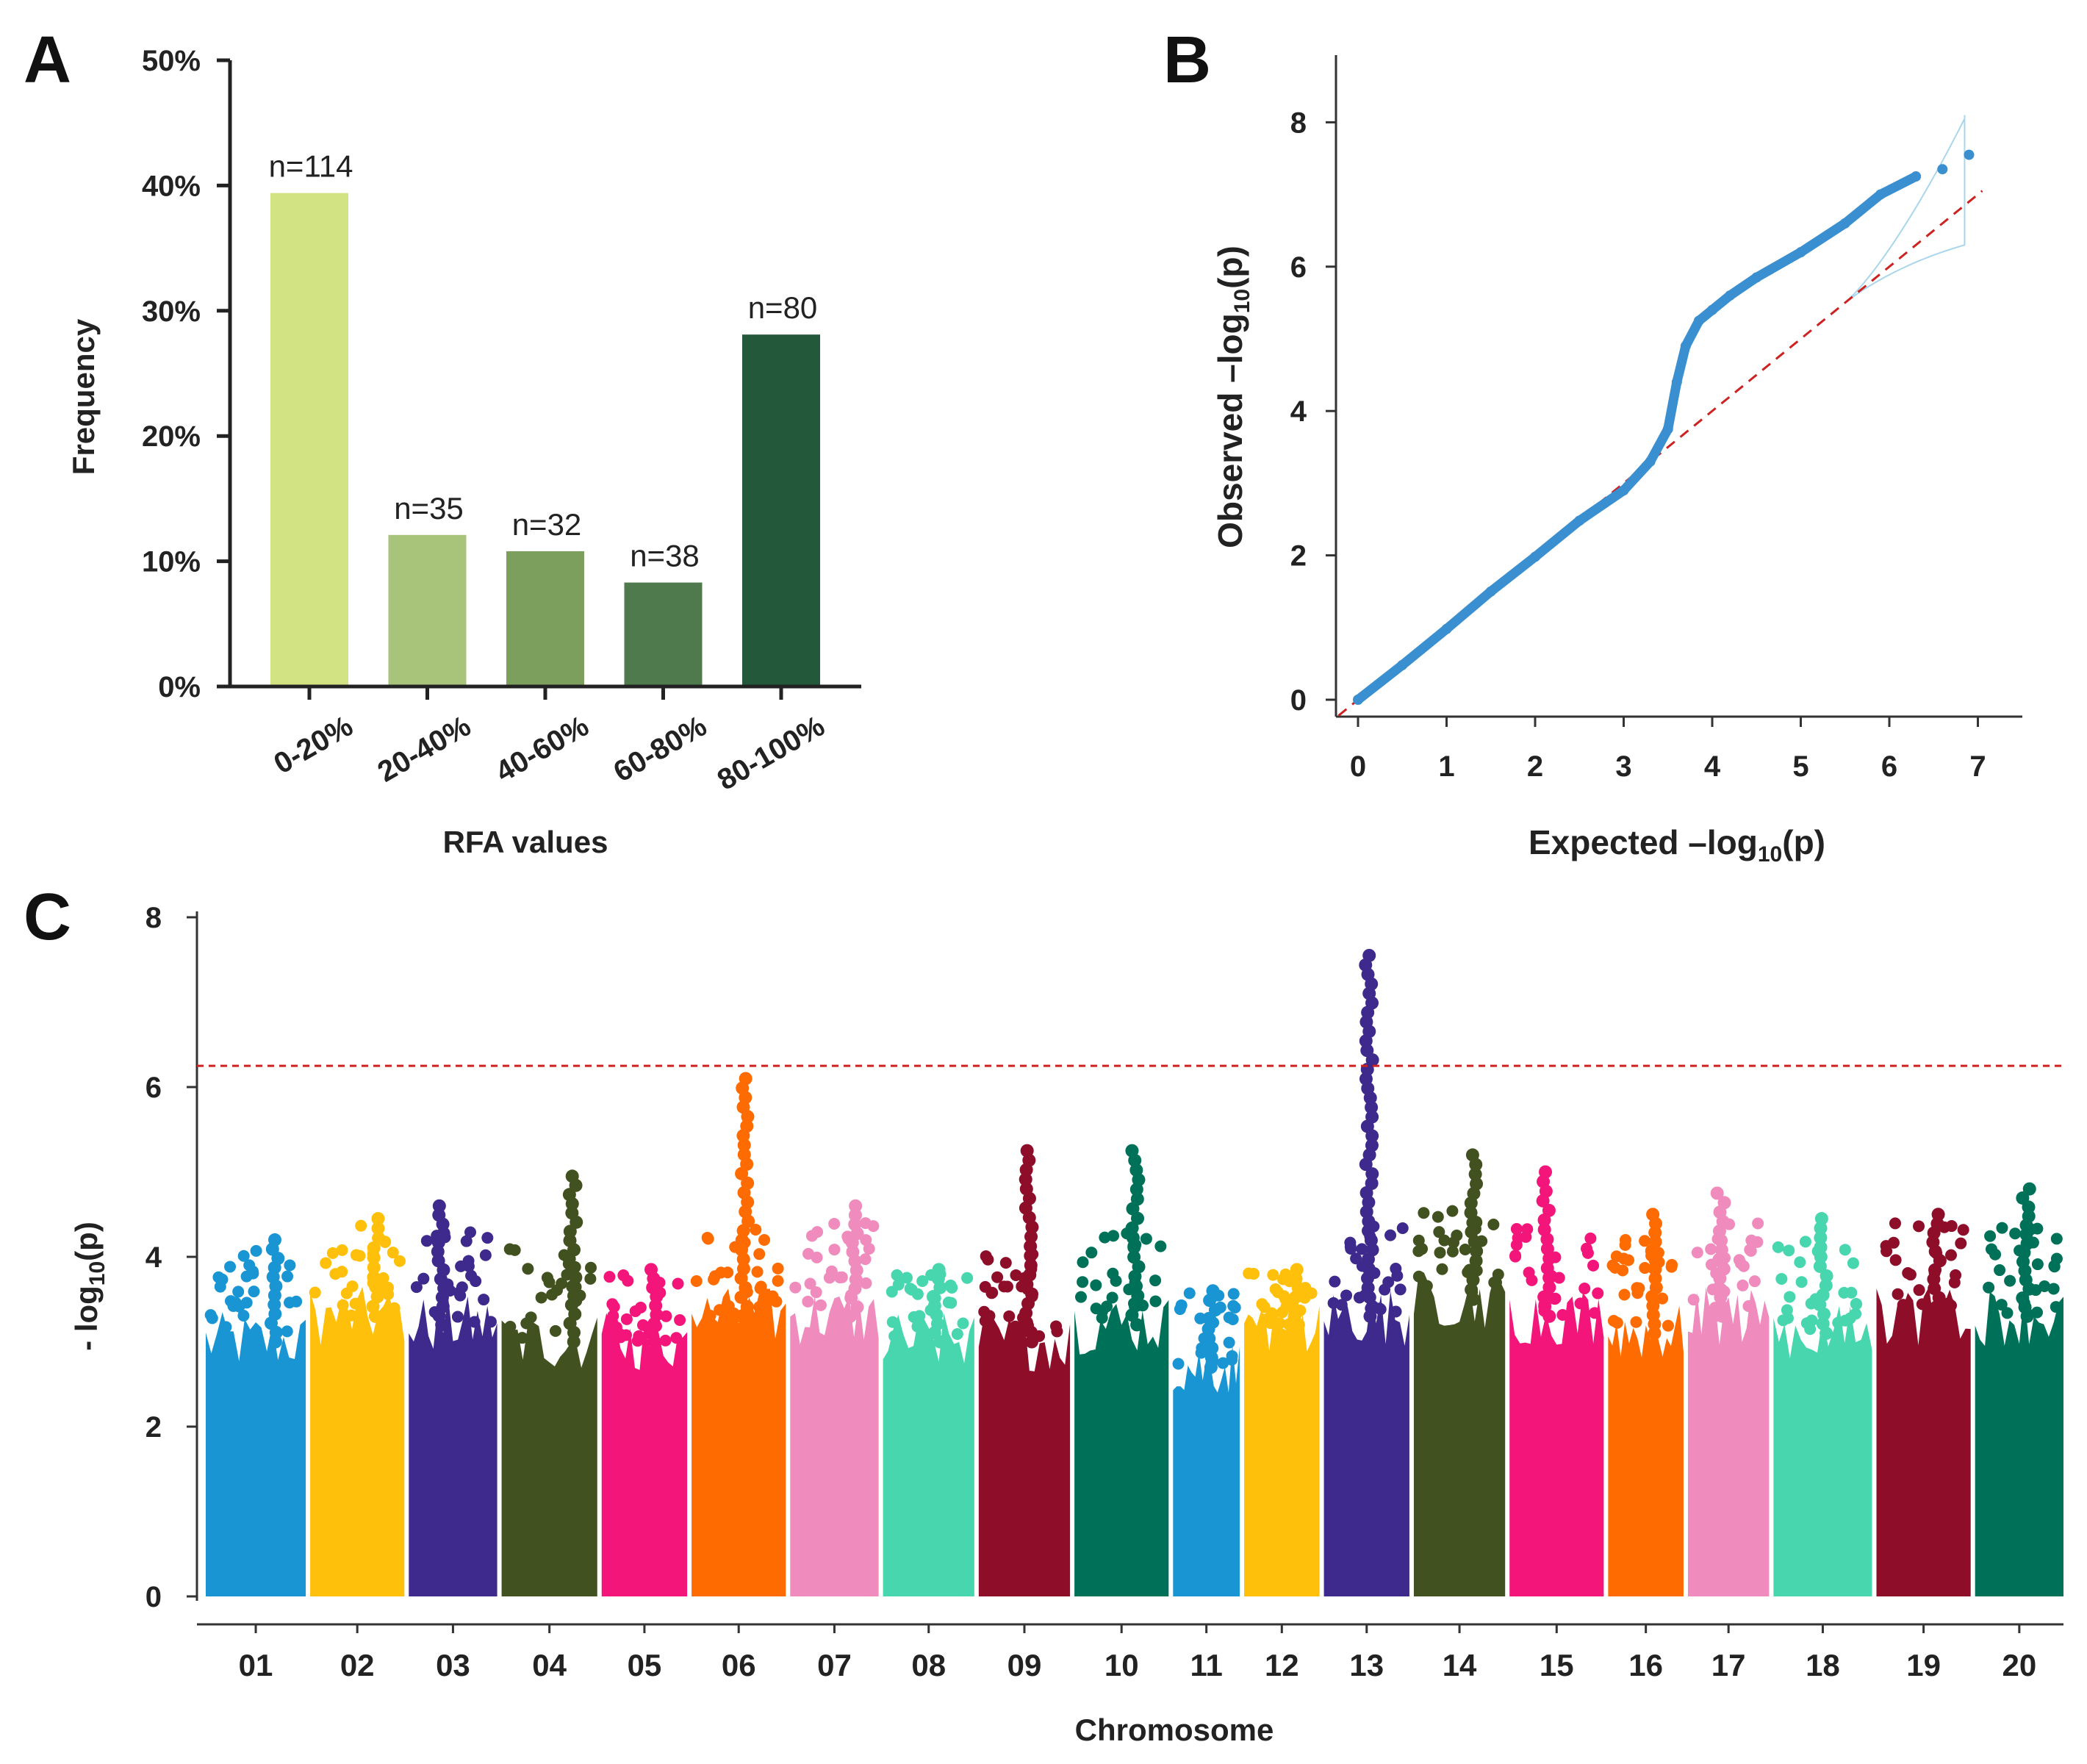 The height and width of the screenshot is (1764, 2087). Describe the element at coordinates (1905, 209) in the screenshot. I see `confidence-band-lower` at that location.